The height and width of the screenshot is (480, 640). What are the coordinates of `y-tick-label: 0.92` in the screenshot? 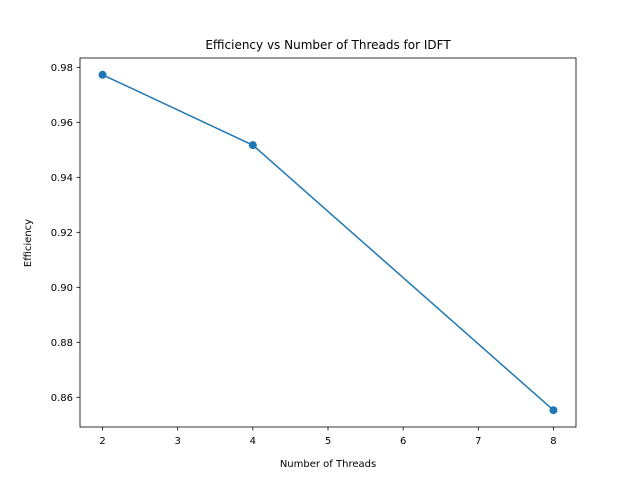 It's located at (62, 233).